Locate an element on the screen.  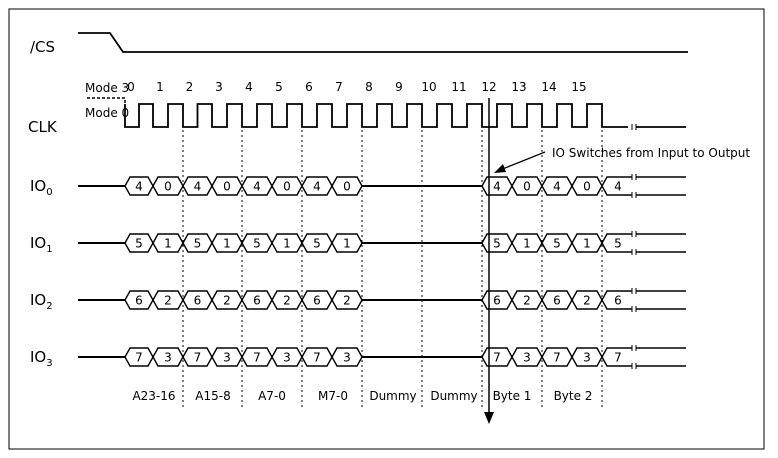
annotation-pointer is located at coordinates (522, 161).